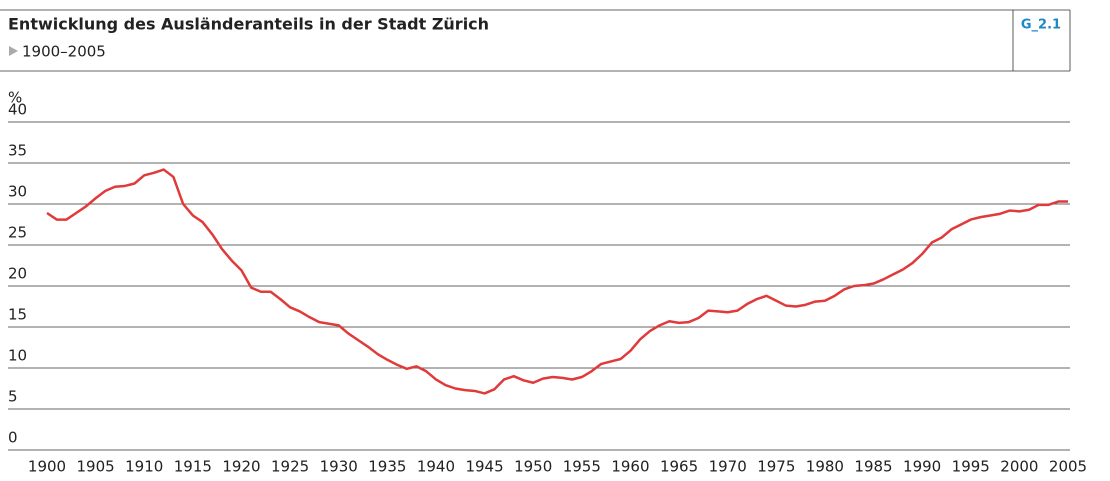 Image resolution: width=1110 pixels, height=481 pixels. What do you see at coordinates (873, 467) in the screenshot?
I see `x-tick-label: 1985` at bounding box center [873, 467].